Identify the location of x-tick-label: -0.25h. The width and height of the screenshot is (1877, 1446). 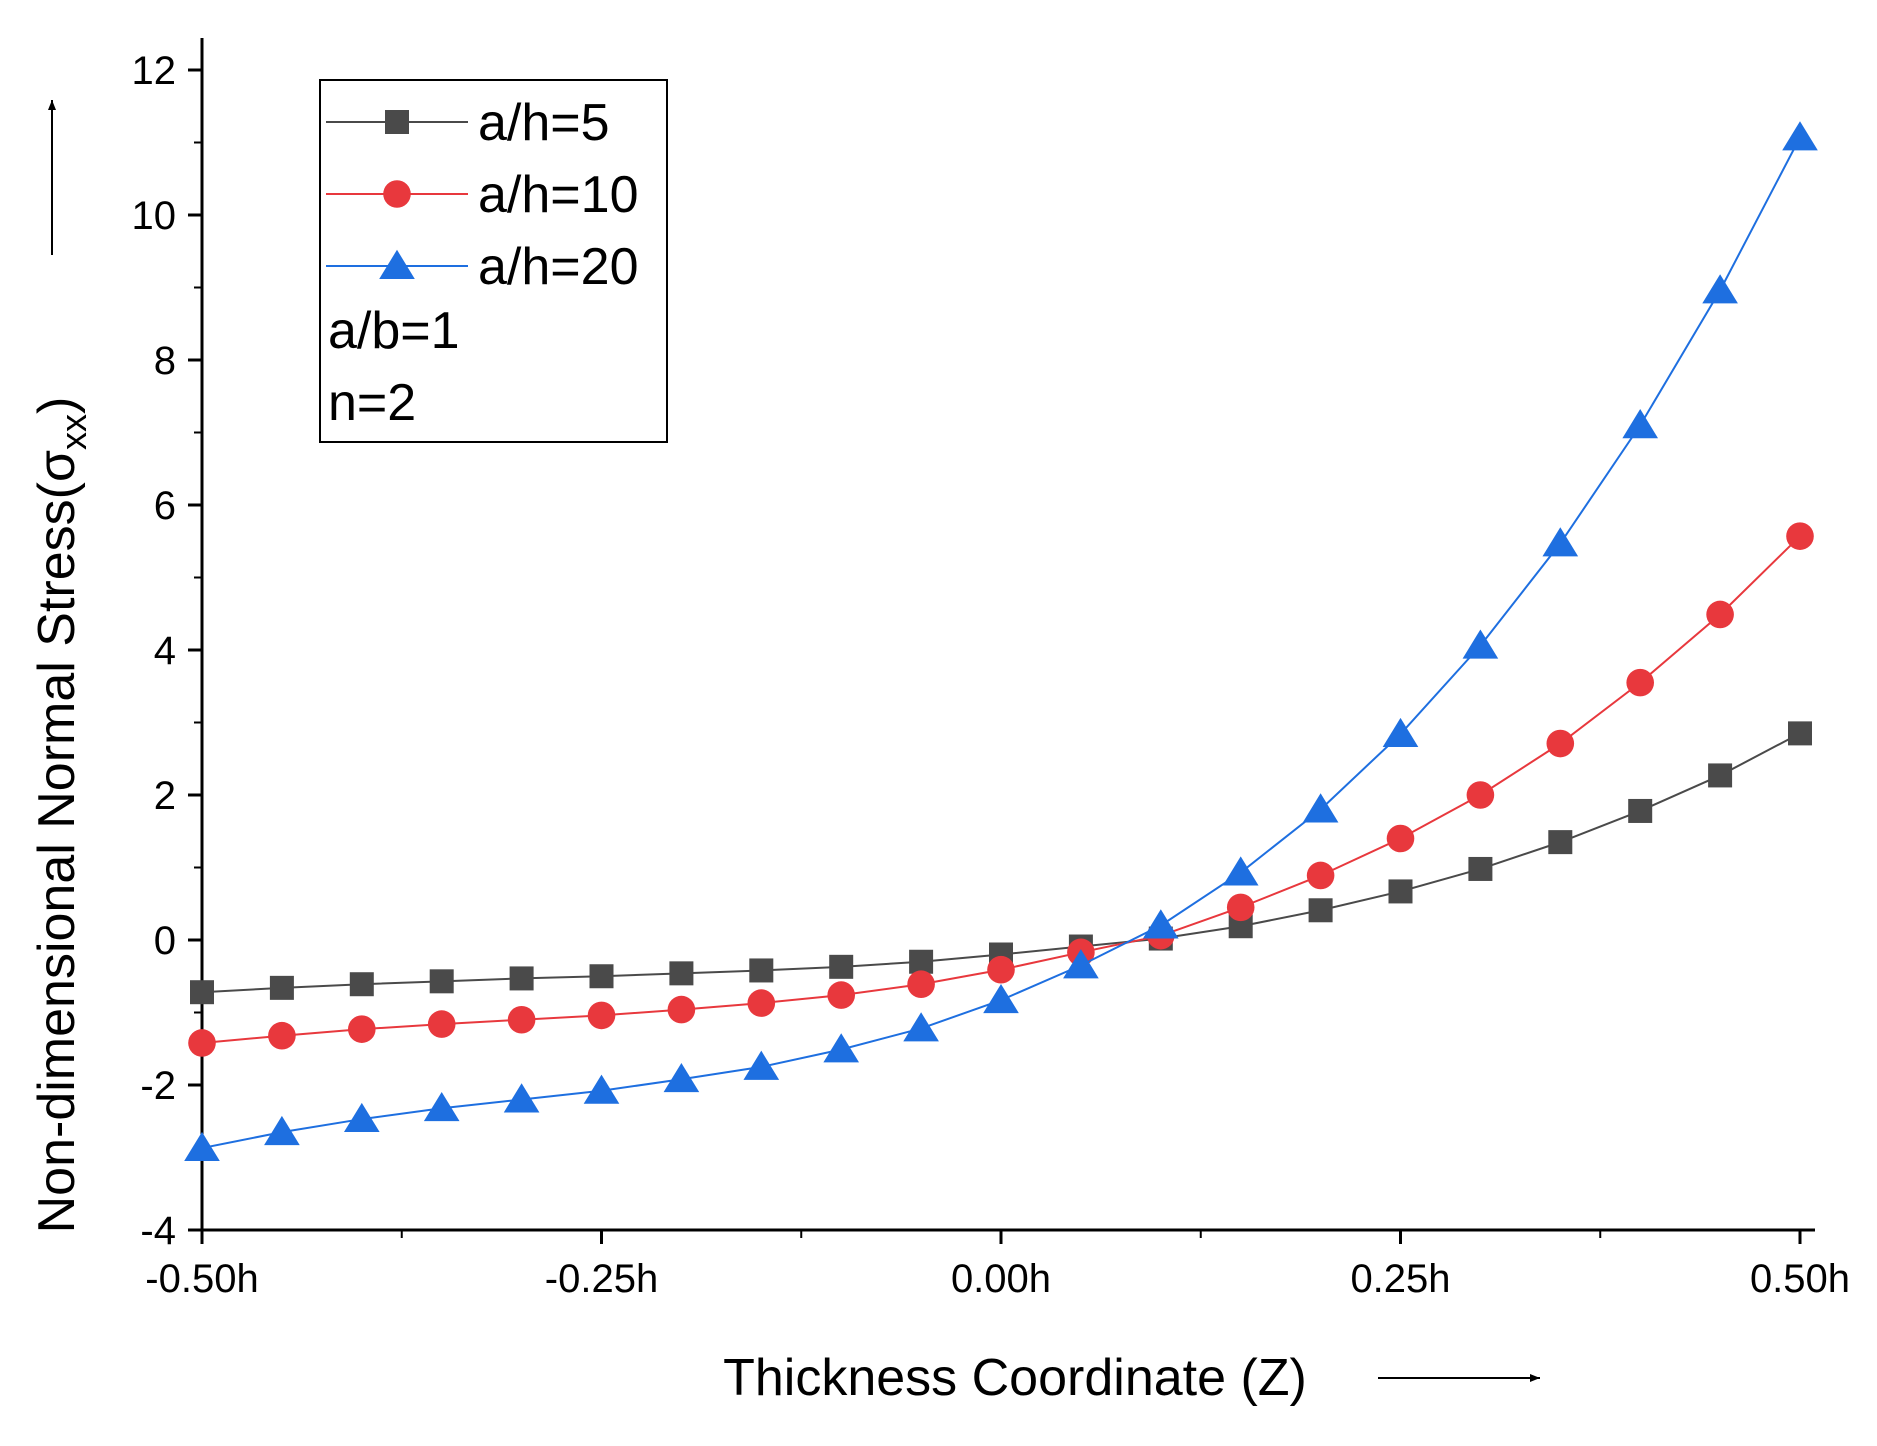
(601, 1279).